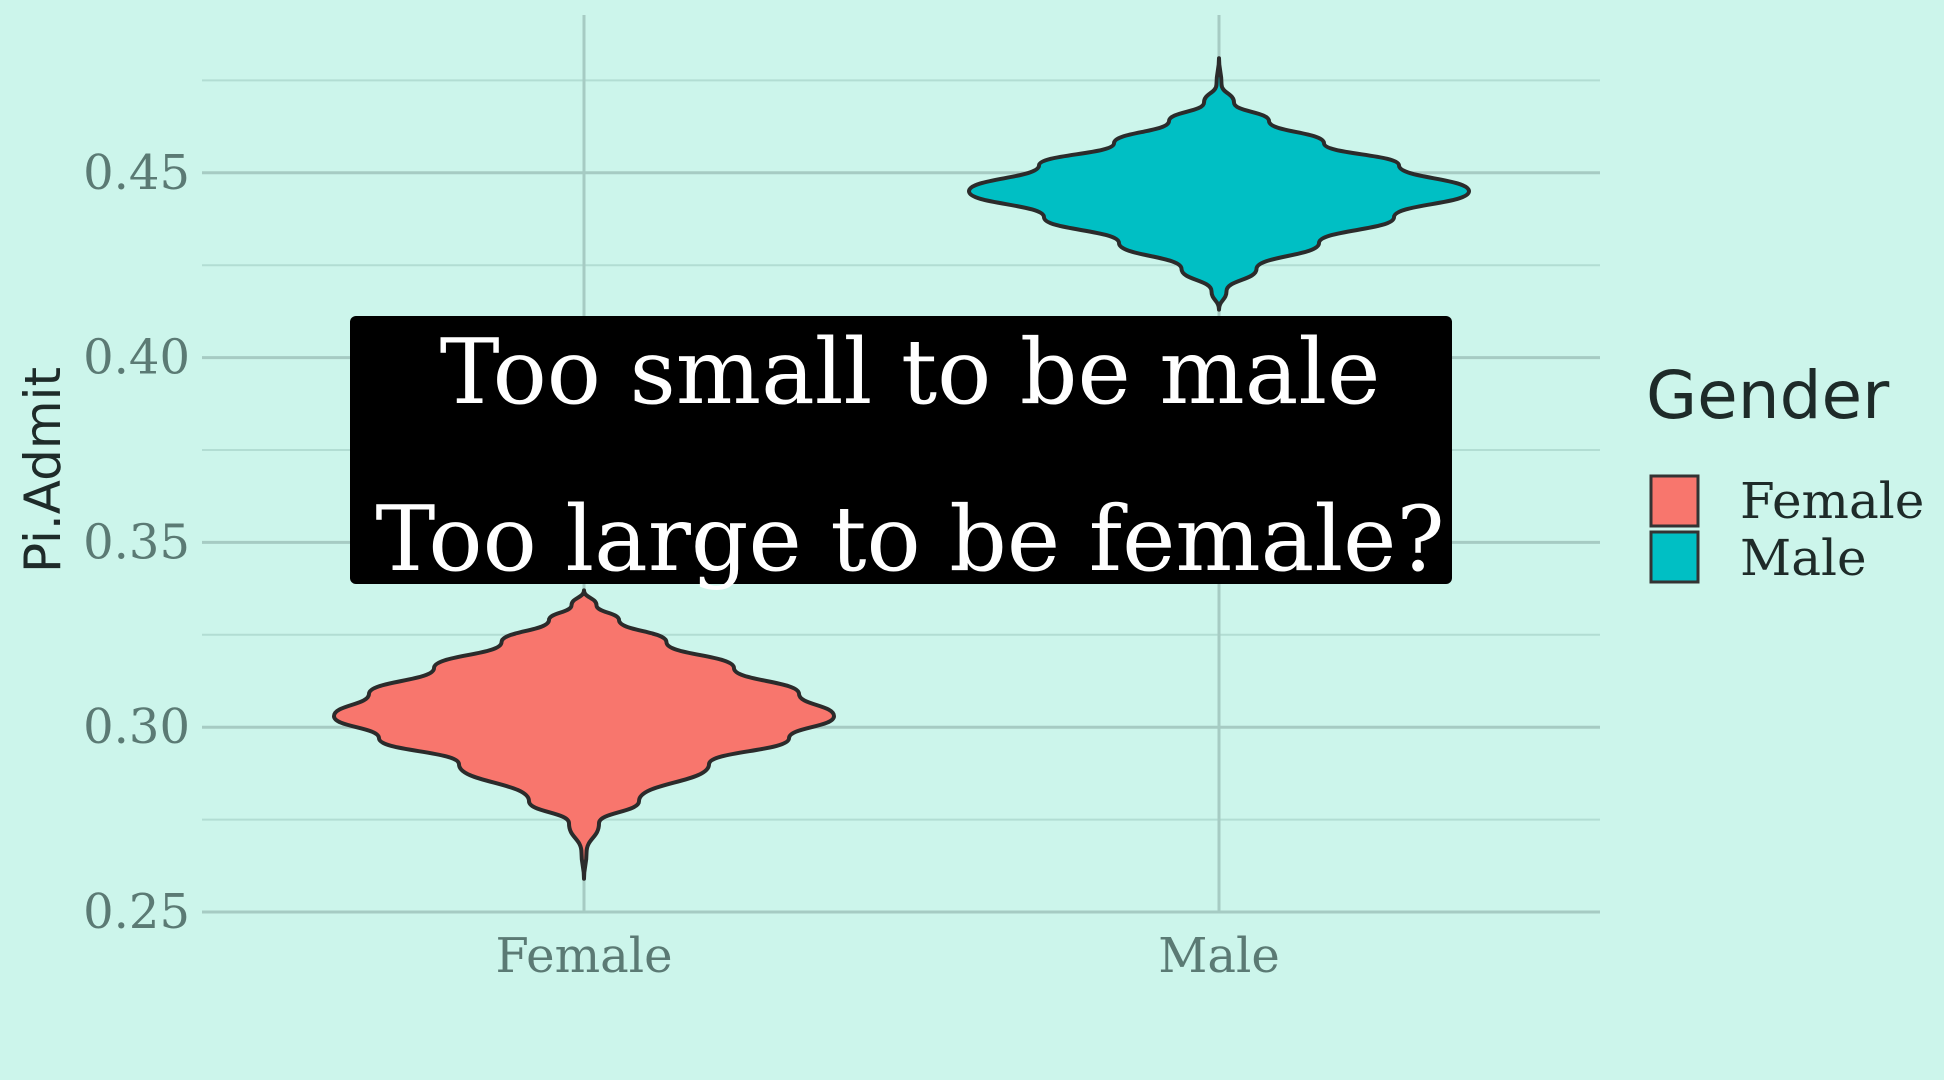 This screenshot has height=1080, width=1944. Describe the element at coordinates (888, 956) in the screenshot. I see `x-axis-ticks: Female Male` at that location.